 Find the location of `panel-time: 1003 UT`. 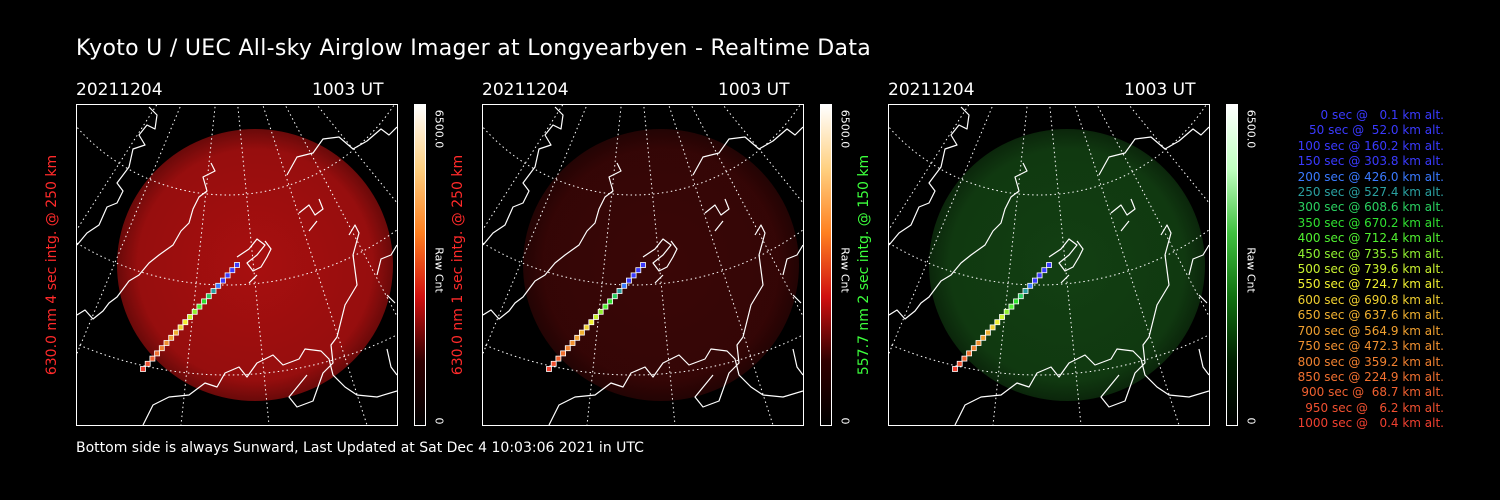

panel-time: 1003 UT is located at coordinates (754, 90).